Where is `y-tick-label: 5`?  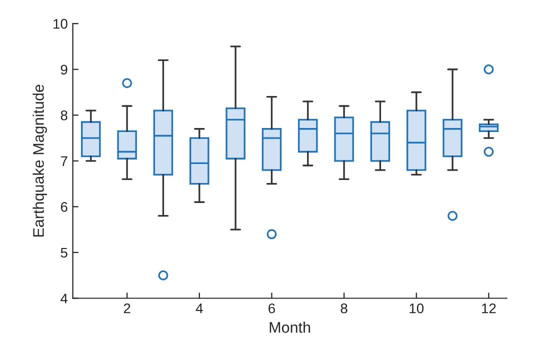 y-tick-label: 5 is located at coordinates (64, 253).